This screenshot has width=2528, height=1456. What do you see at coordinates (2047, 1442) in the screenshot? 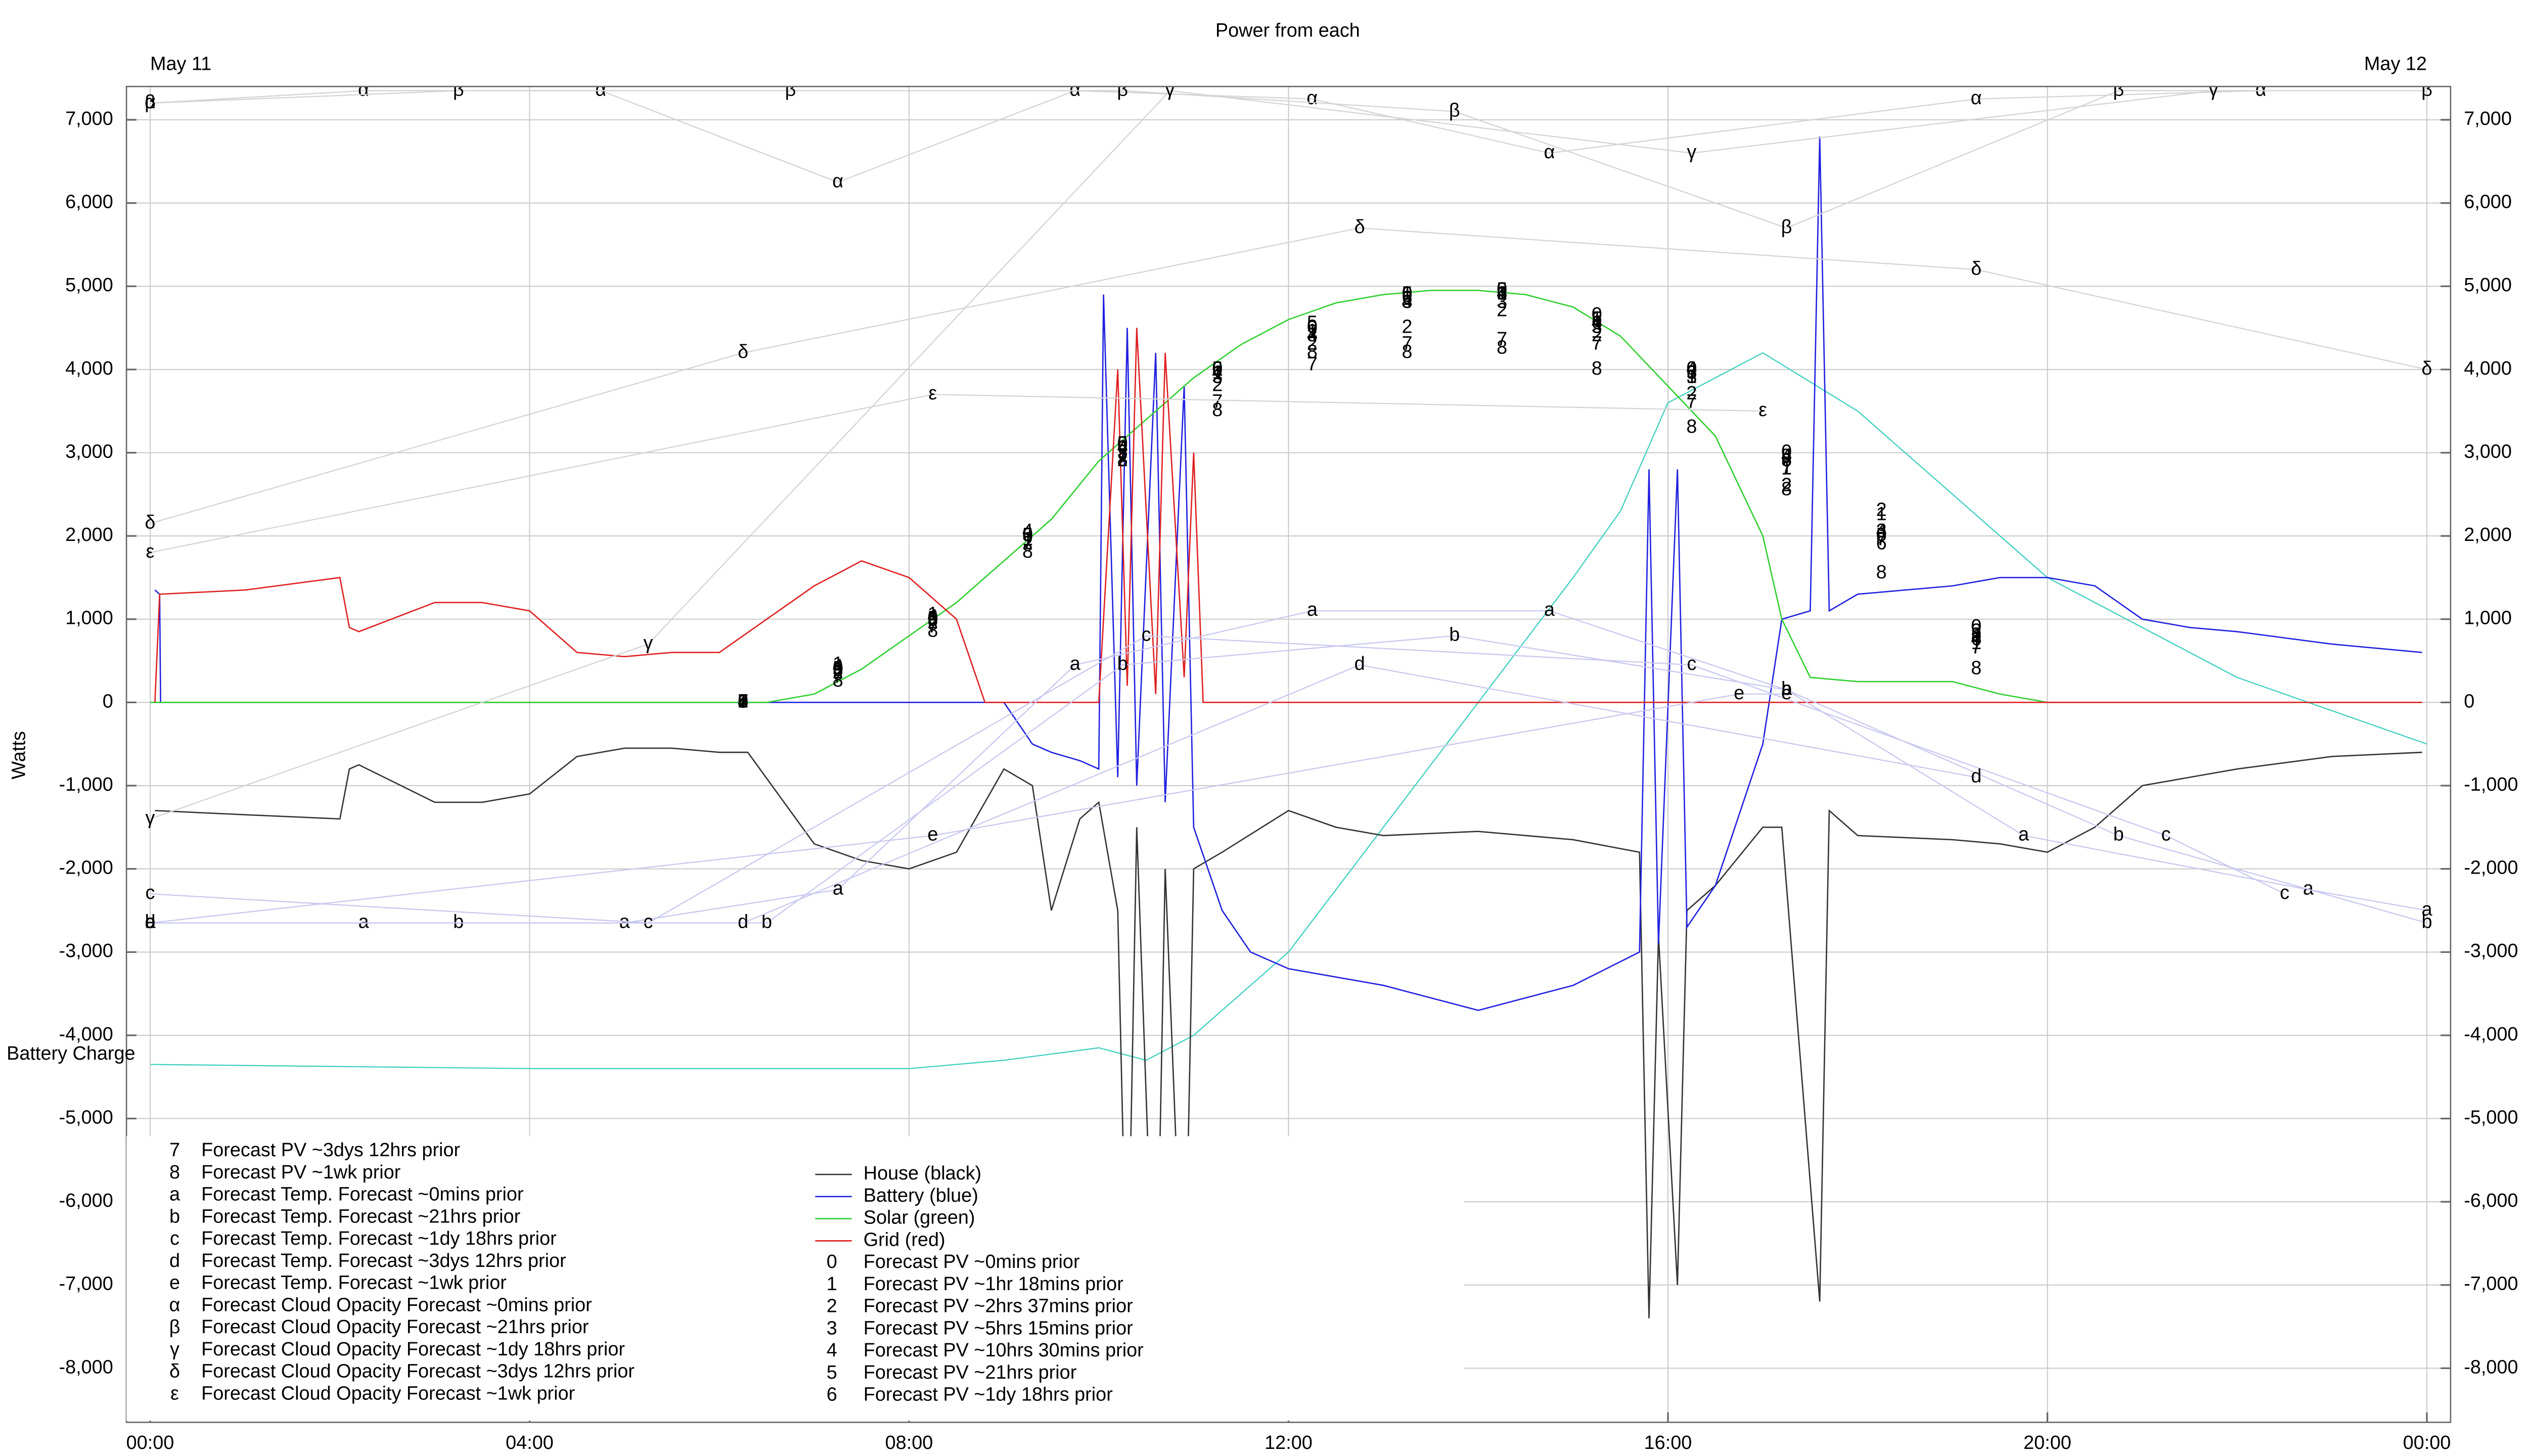
I see `x-tick-label: 20:00` at bounding box center [2047, 1442].